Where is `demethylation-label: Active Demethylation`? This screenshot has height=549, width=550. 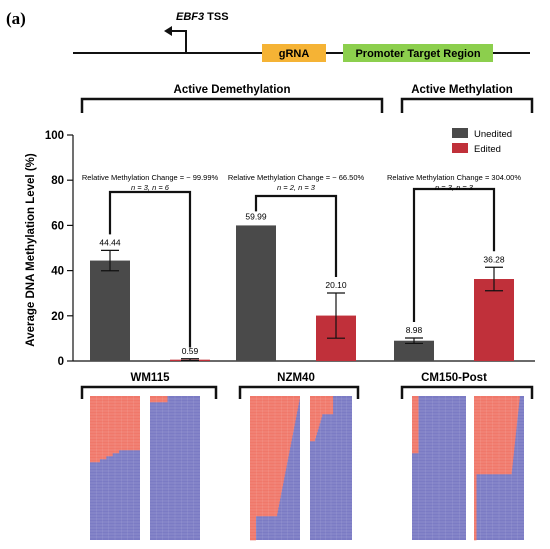
demethylation-label: Active Demethylation is located at coordinates (232, 90).